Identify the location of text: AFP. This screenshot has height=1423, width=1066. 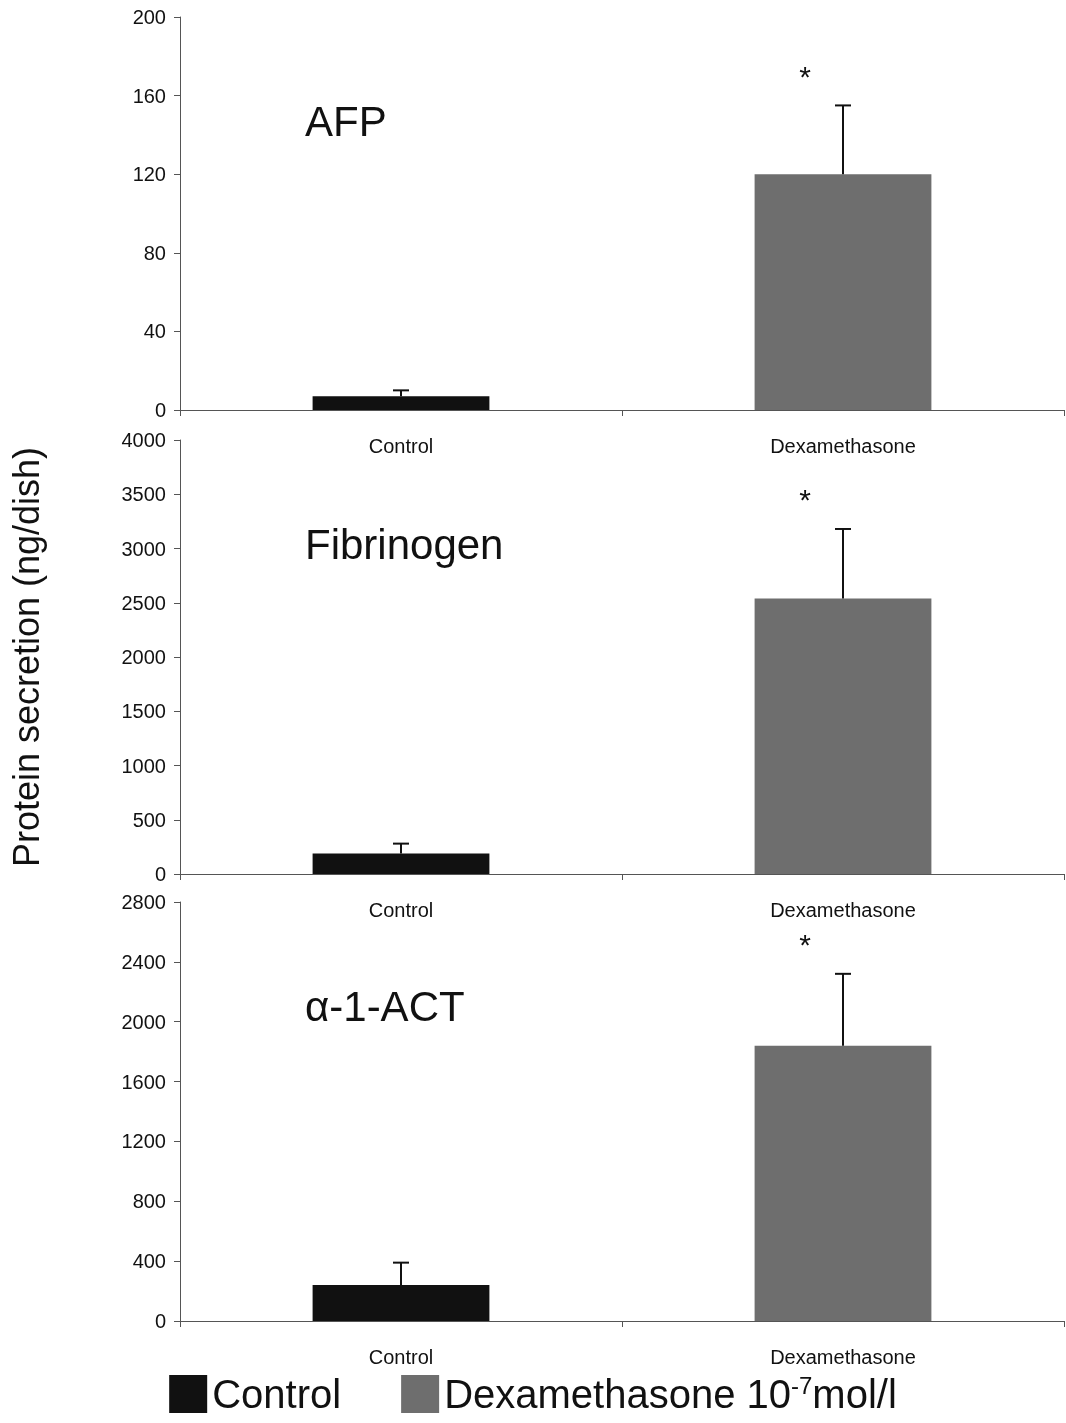
(346, 121).